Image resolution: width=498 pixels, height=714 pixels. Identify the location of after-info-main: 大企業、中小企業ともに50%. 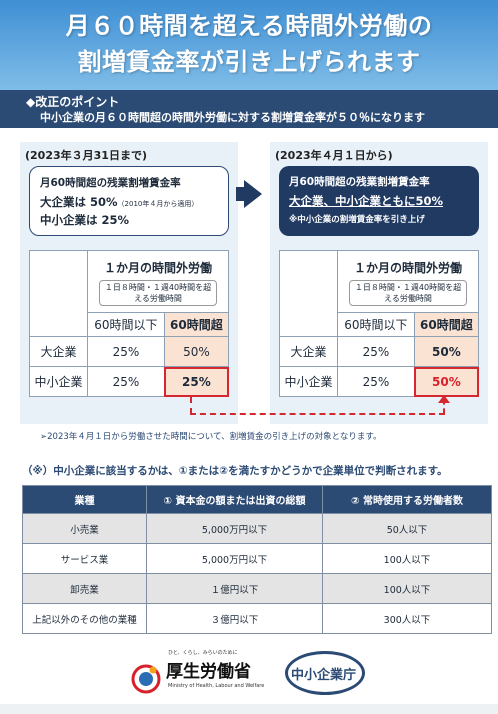
(366, 201).